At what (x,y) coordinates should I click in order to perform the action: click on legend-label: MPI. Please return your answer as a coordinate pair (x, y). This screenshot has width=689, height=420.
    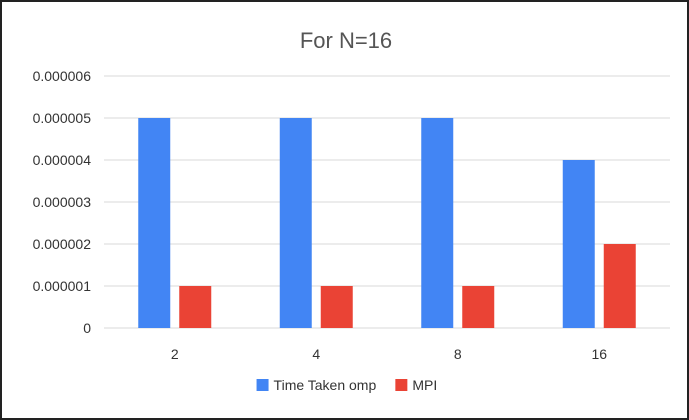
    Looking at the image, I should click on (424, 385).